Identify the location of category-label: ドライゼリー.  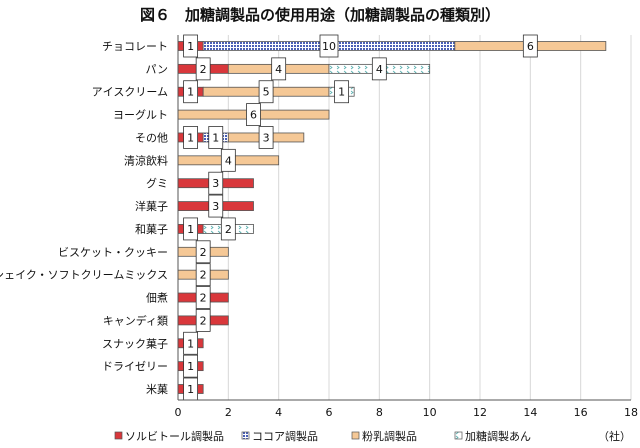
(135, 366).